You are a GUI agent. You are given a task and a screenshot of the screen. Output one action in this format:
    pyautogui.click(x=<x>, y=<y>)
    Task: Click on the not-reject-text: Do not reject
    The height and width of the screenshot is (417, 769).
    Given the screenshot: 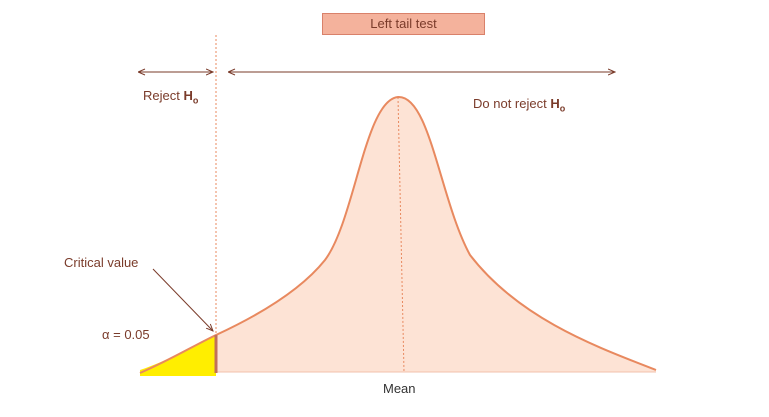 What is the action you would take?
    pyautogui.click(x=510, y=103)
    